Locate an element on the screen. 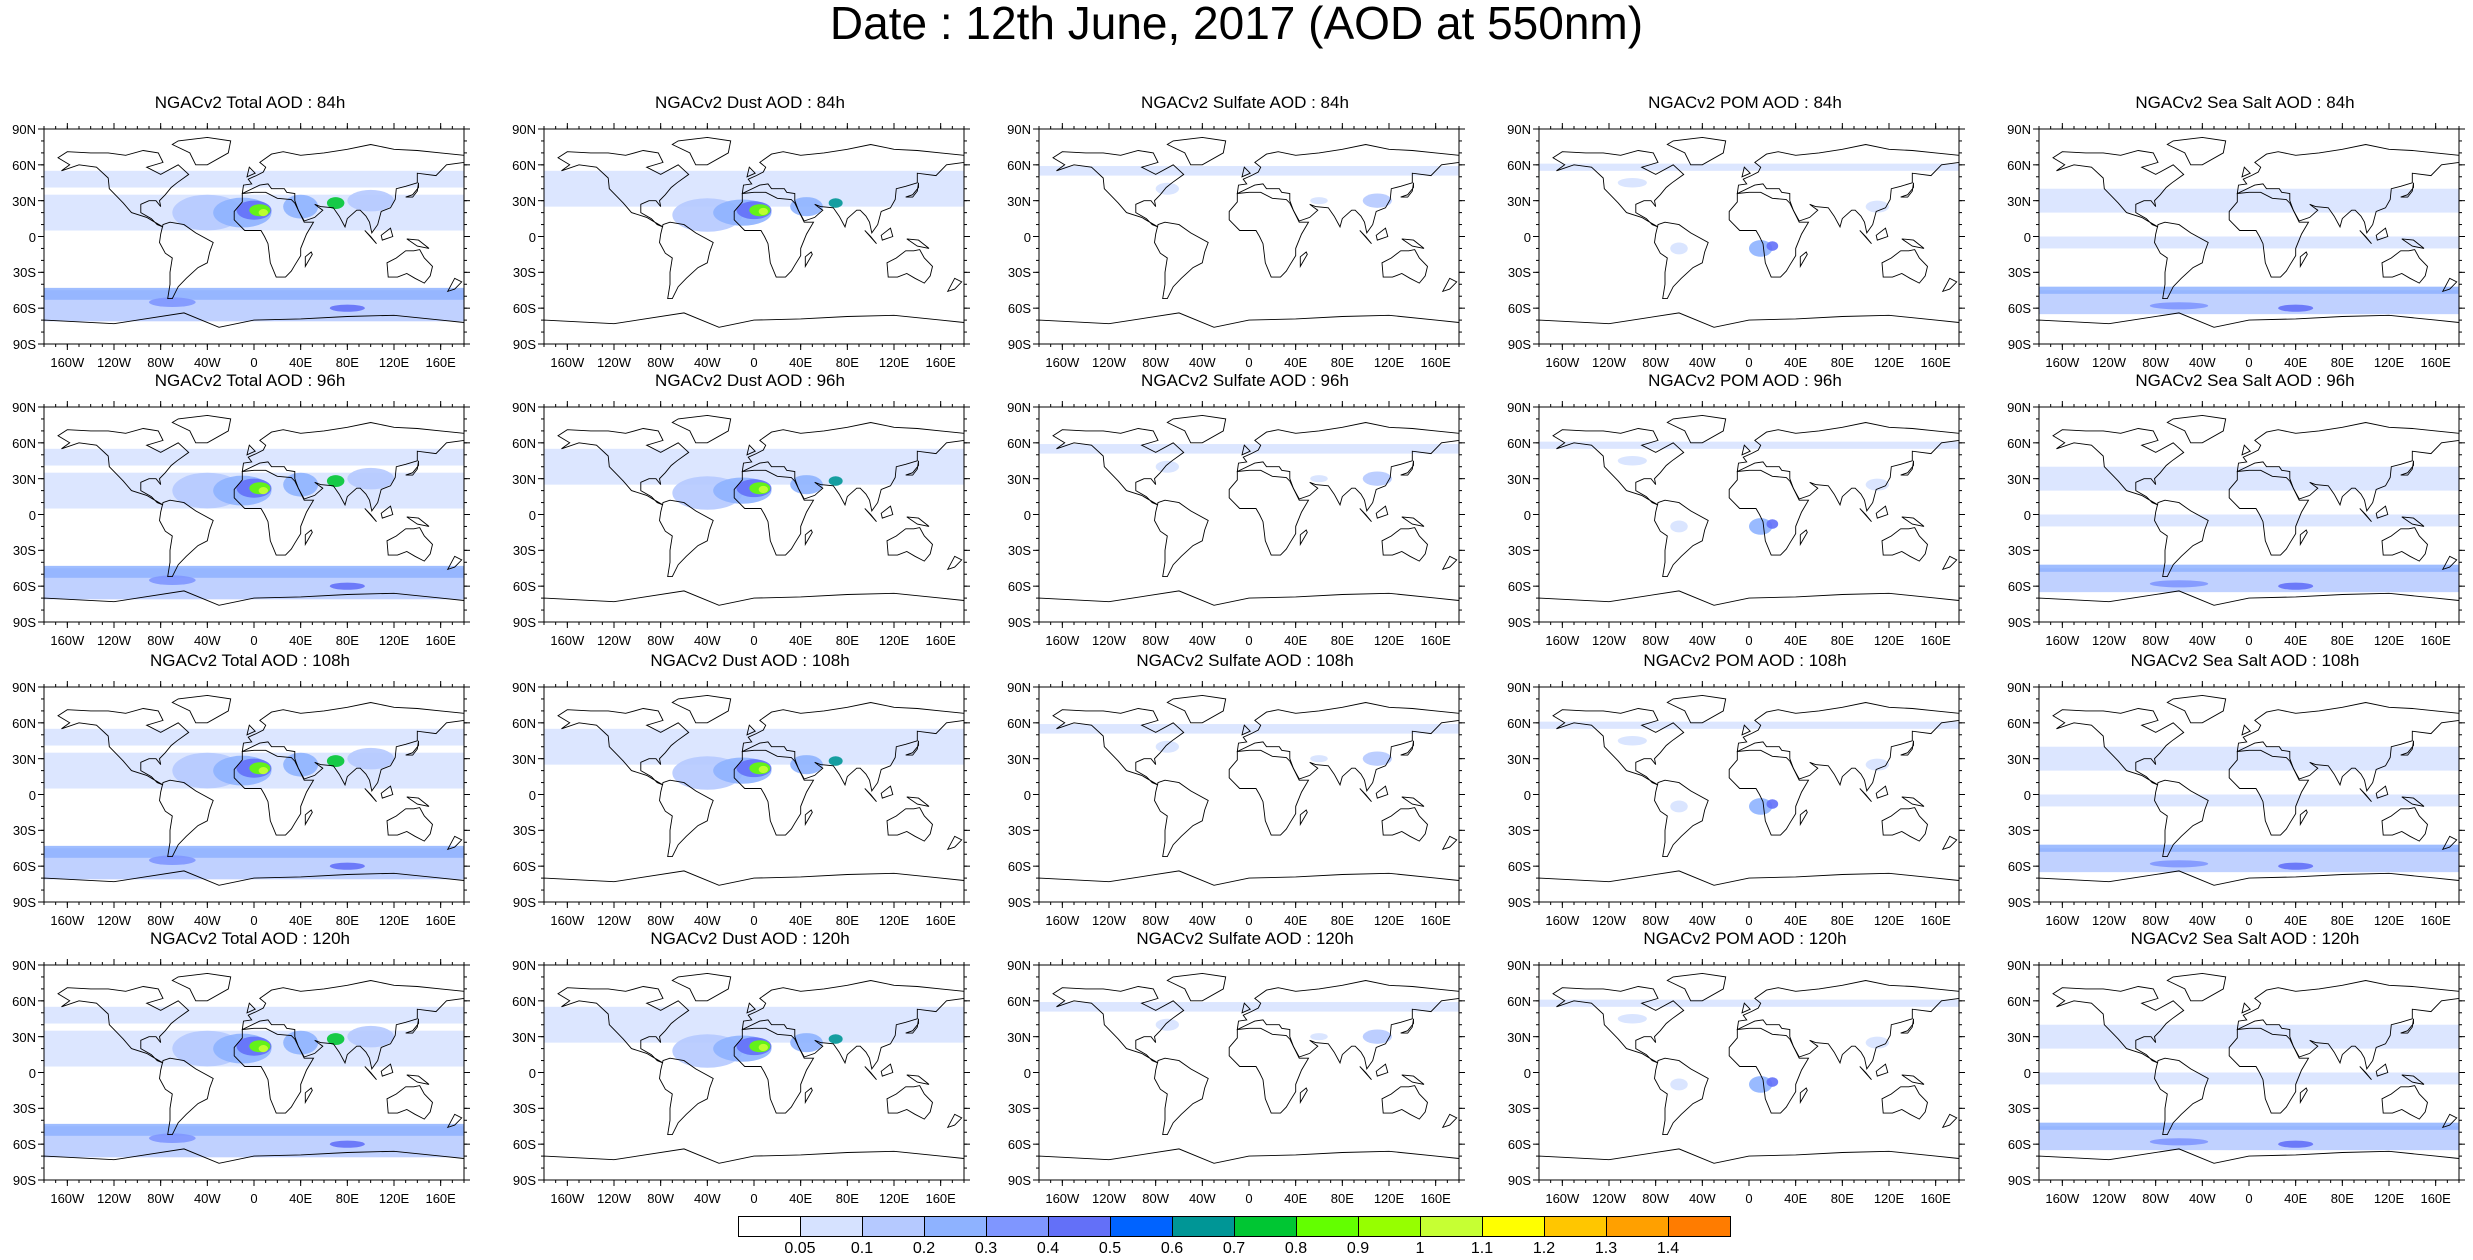 This screenshot has width=2473, height=1260. colorbar-swatch is located at coordinates (955, 1226).